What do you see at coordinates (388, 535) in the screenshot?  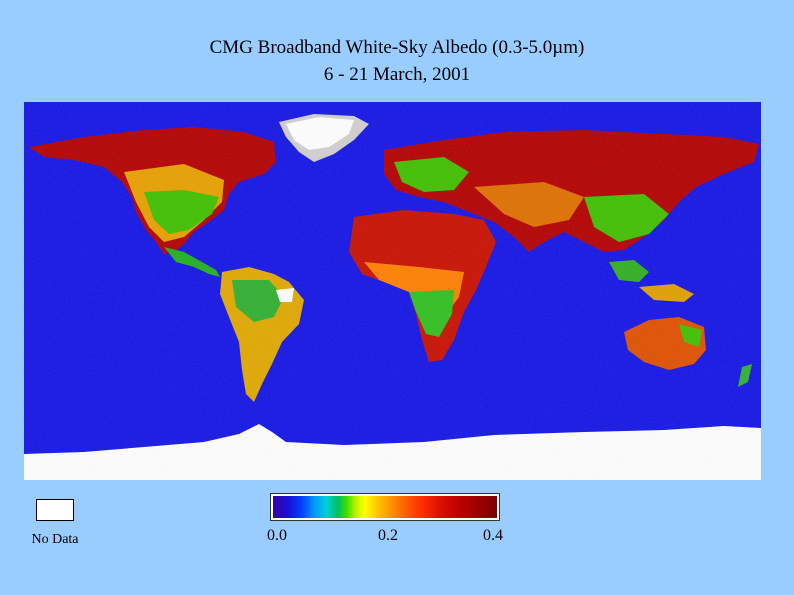 I see `colorbar-tick-1: 0.2` at bounding box center [388, 535].